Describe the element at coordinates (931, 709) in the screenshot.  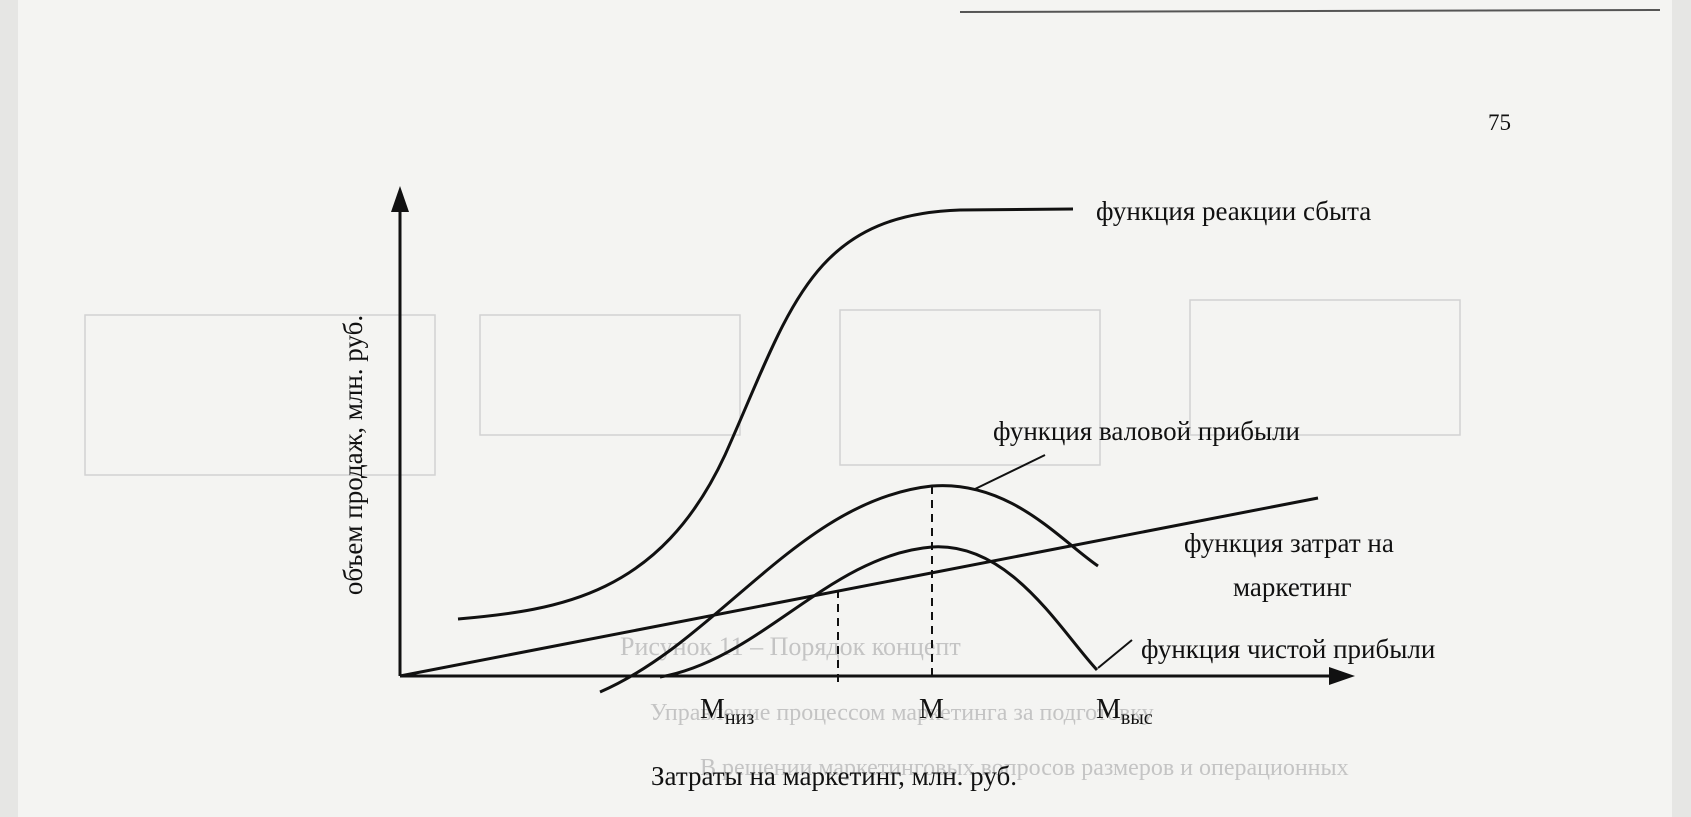
I see `tick-m: M` at that location.